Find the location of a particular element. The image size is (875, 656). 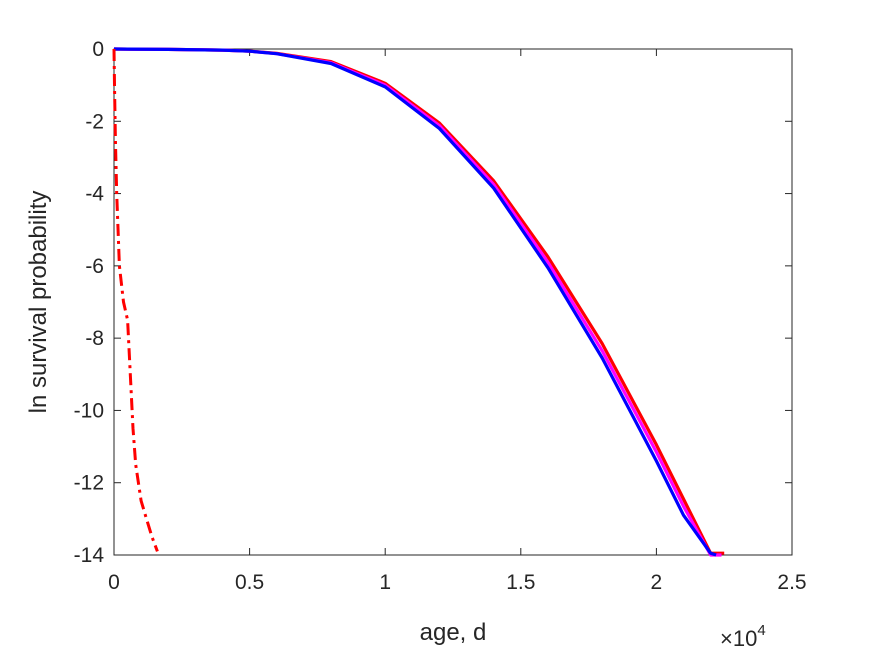

x-tick-label: 1 is located at coordinates (385, 582).